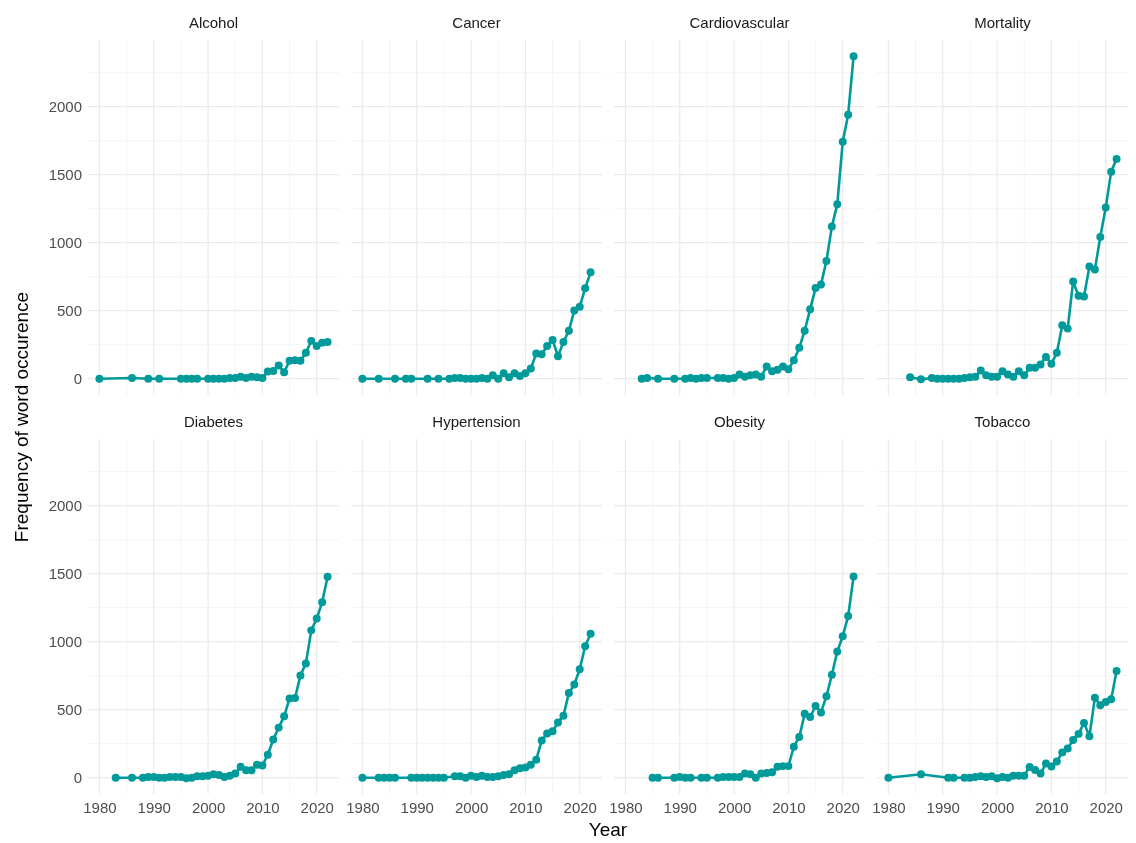 Image resolution: width=1136 pixels, height=843 pixels. What do you see at coordinates (476, 421) in the screenshot?
I see `chart-title: Hypertension` at bounding box center [476, 421].